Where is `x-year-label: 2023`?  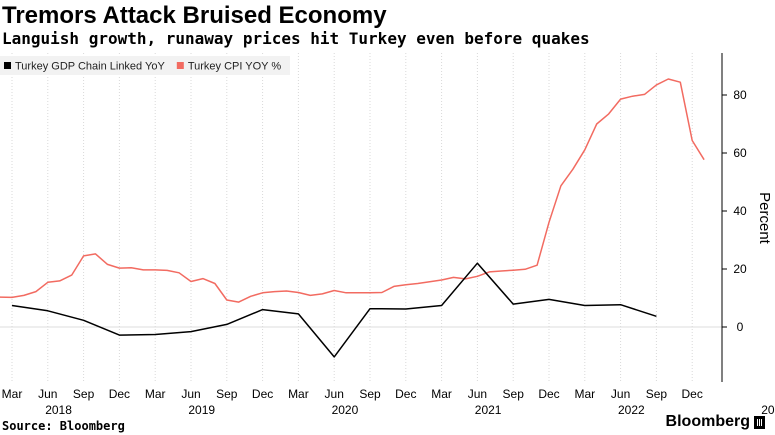 x-year-label: 2023 is located at coordinates (768, 410).